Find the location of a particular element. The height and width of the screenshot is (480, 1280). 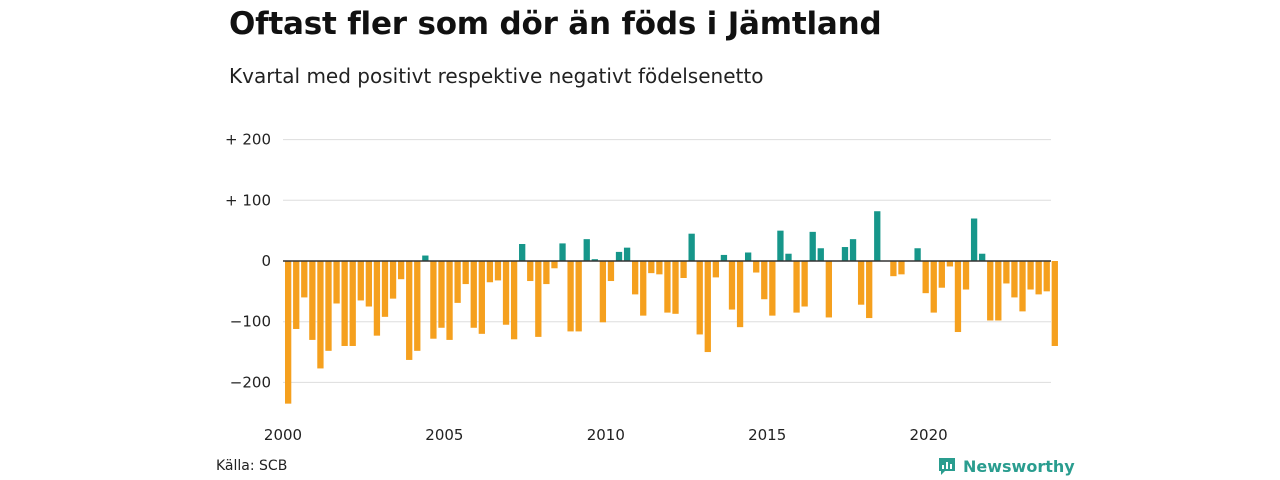

bar-2003-k3: 2003 K3: -30 is located at coordinates (401, 270).